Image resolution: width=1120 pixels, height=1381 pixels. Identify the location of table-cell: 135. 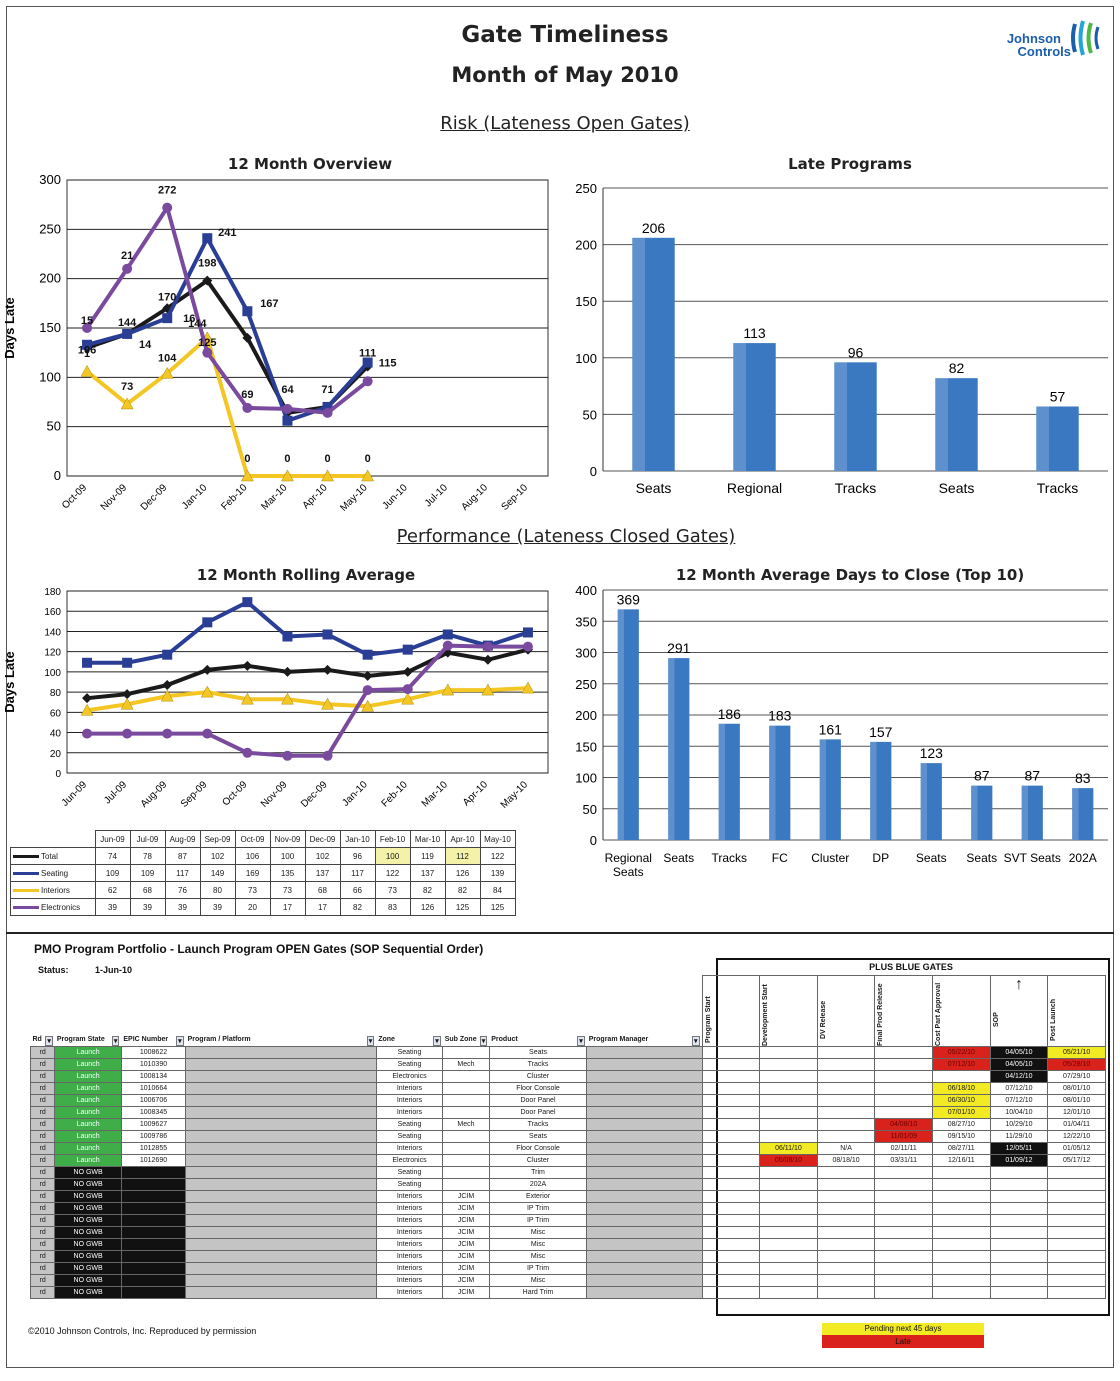
(287, 873).